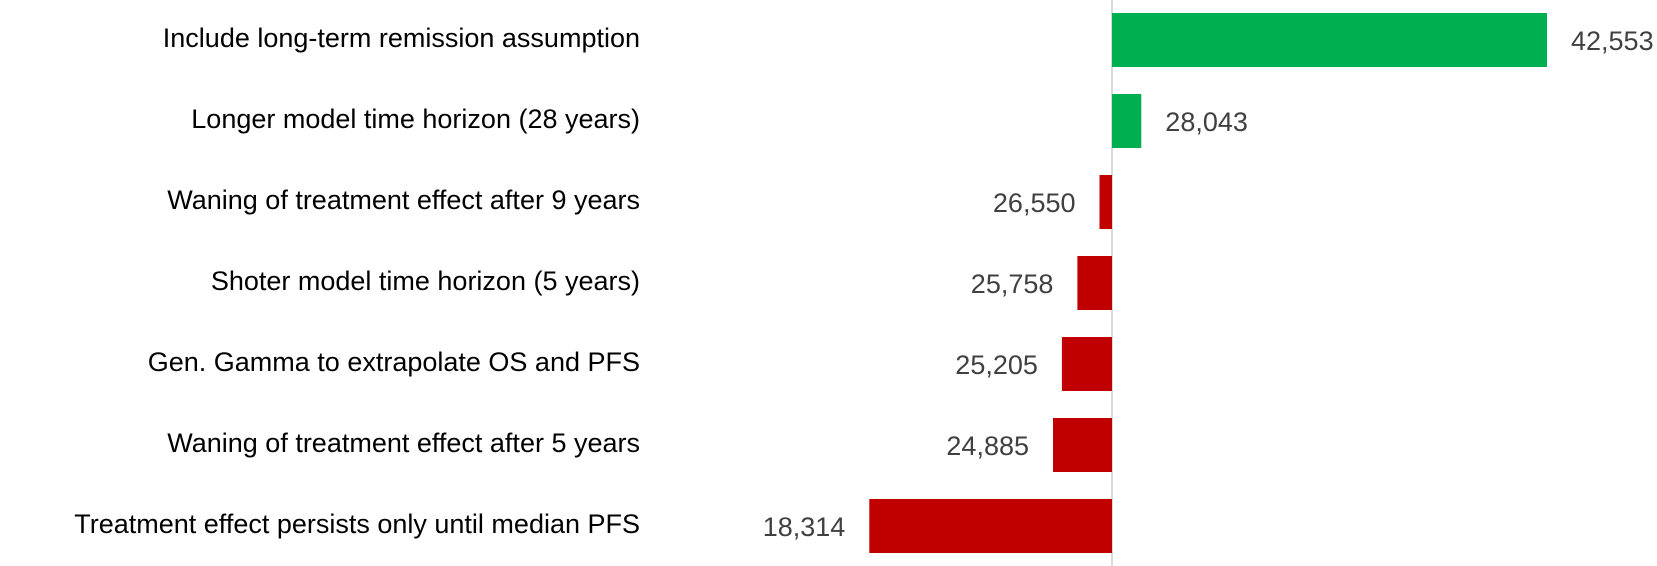 Image resolution: width=1657 pixels, height=566 pixels. I want to click on category-label-1: Longer model time horizon (28 years), so click(415, 119).